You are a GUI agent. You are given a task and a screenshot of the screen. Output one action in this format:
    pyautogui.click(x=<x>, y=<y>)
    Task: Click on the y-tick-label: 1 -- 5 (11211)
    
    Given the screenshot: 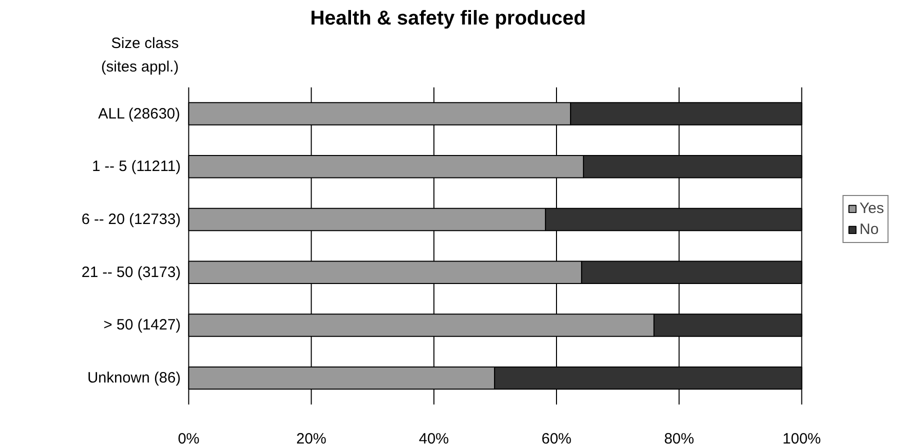 What is the action you would take?
    pyautogui.click(x=136, y=167)
    